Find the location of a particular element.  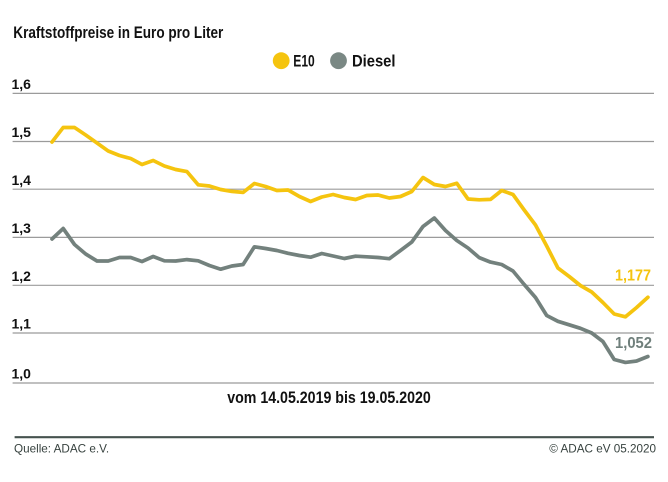

svg-text: Diesel is located at coordinates (374, 61).